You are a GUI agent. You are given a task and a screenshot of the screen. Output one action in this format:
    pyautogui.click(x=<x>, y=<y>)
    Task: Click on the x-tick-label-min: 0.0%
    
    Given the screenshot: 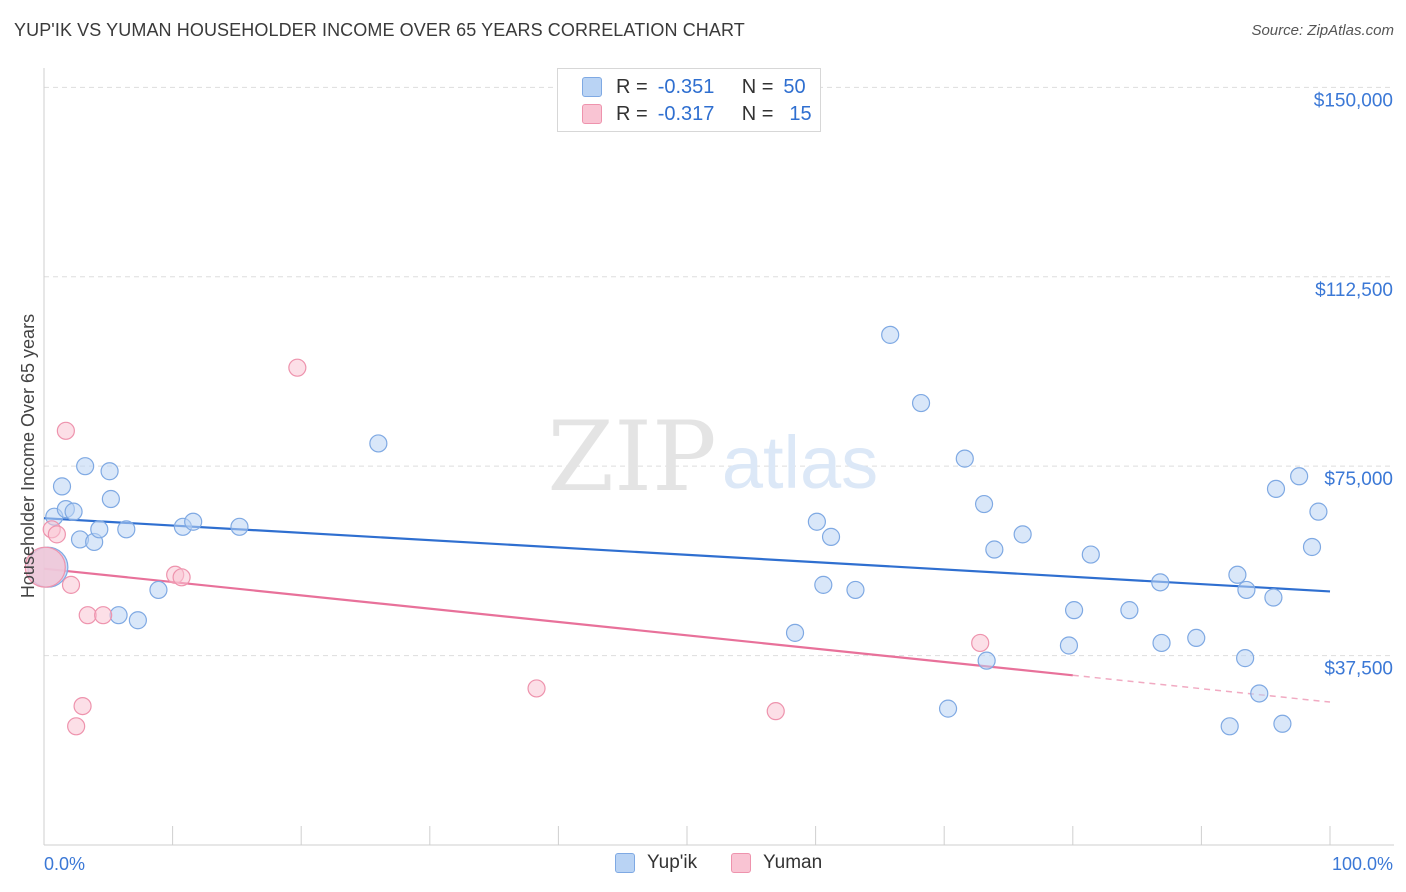 What is the action you would take?
    pyautogui.click(x=64, y=864)
    